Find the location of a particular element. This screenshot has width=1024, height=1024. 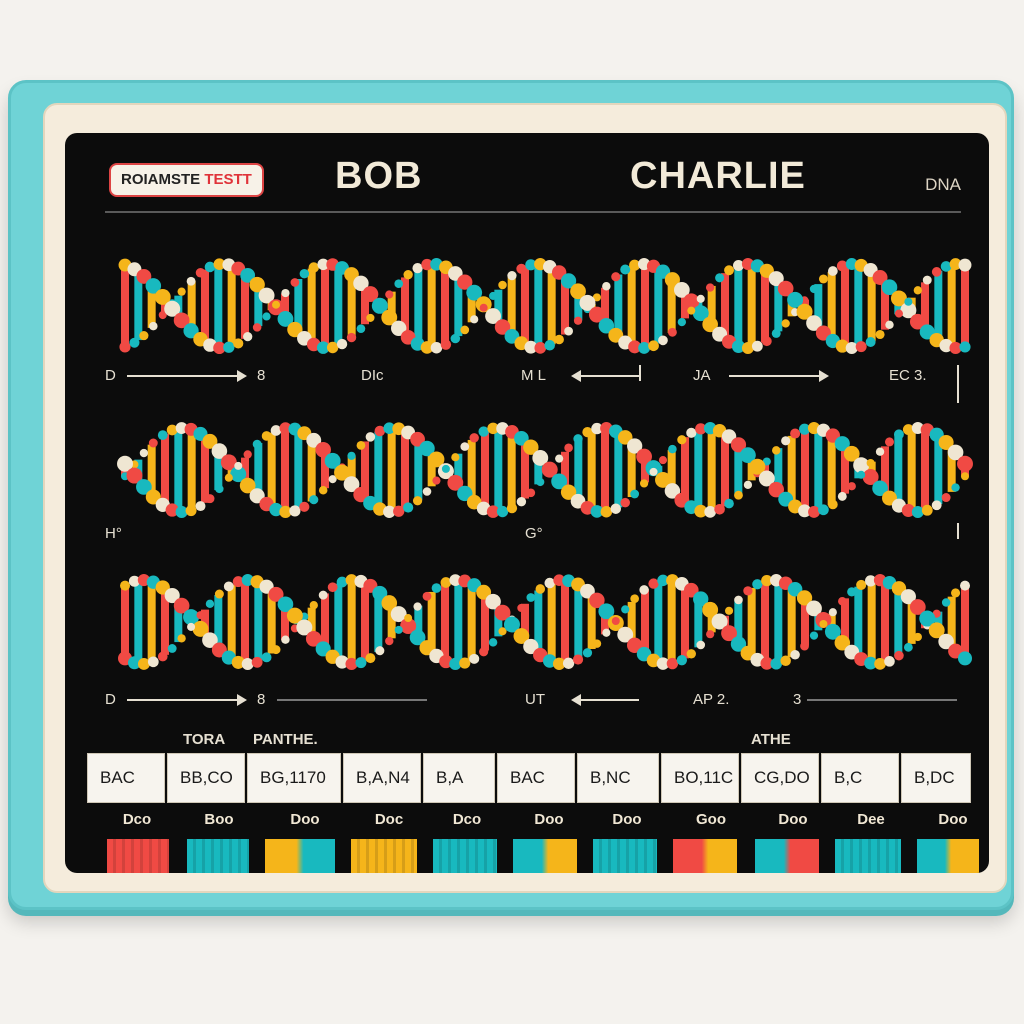

sequence-cell: BG,1170 is located at coordinates (294, 778).